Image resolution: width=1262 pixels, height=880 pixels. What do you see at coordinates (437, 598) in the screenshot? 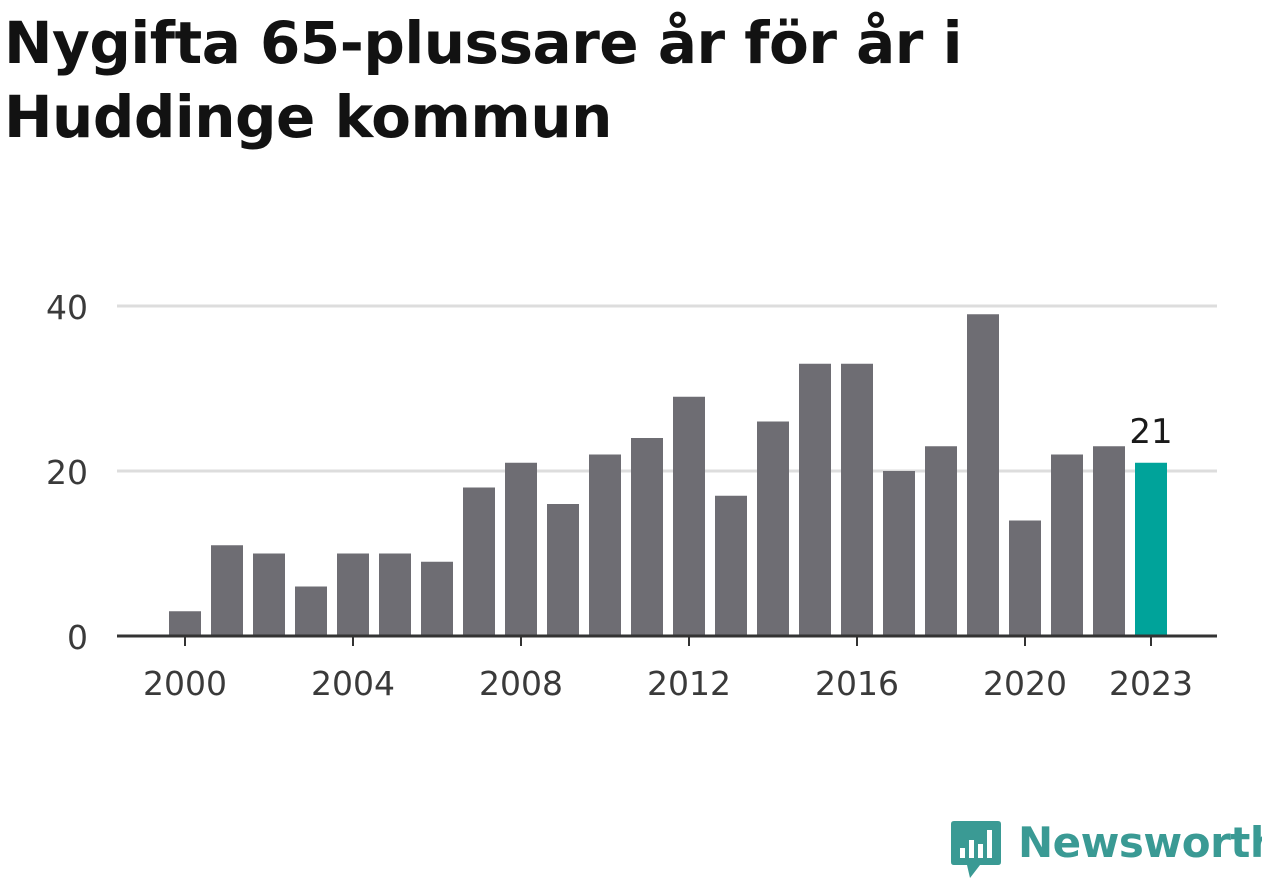
I see `bar-2006` at bounding box center [437, 598].